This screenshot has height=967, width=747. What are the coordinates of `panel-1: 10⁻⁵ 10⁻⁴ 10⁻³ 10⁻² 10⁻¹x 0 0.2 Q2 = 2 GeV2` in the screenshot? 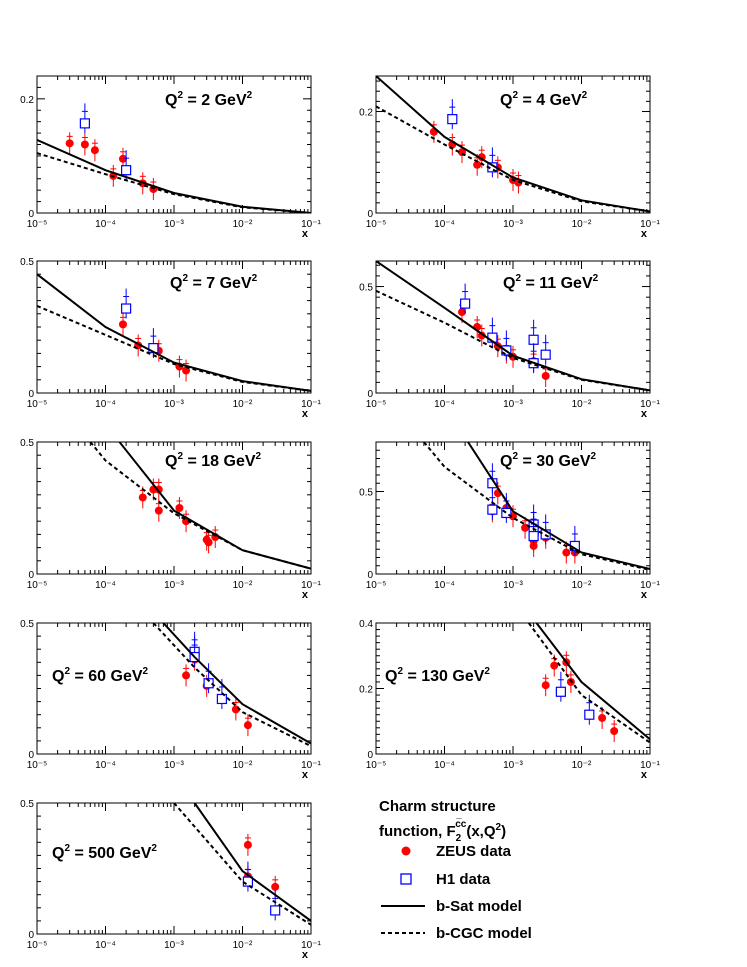 It's located at (171, 157).